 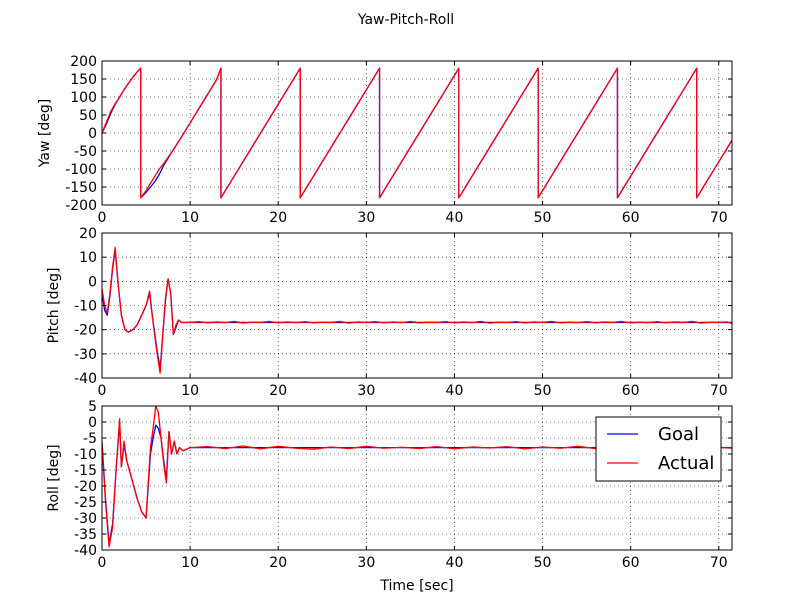 I want to click on roll-y-tick-label: -5, so click(x=90, y=439).